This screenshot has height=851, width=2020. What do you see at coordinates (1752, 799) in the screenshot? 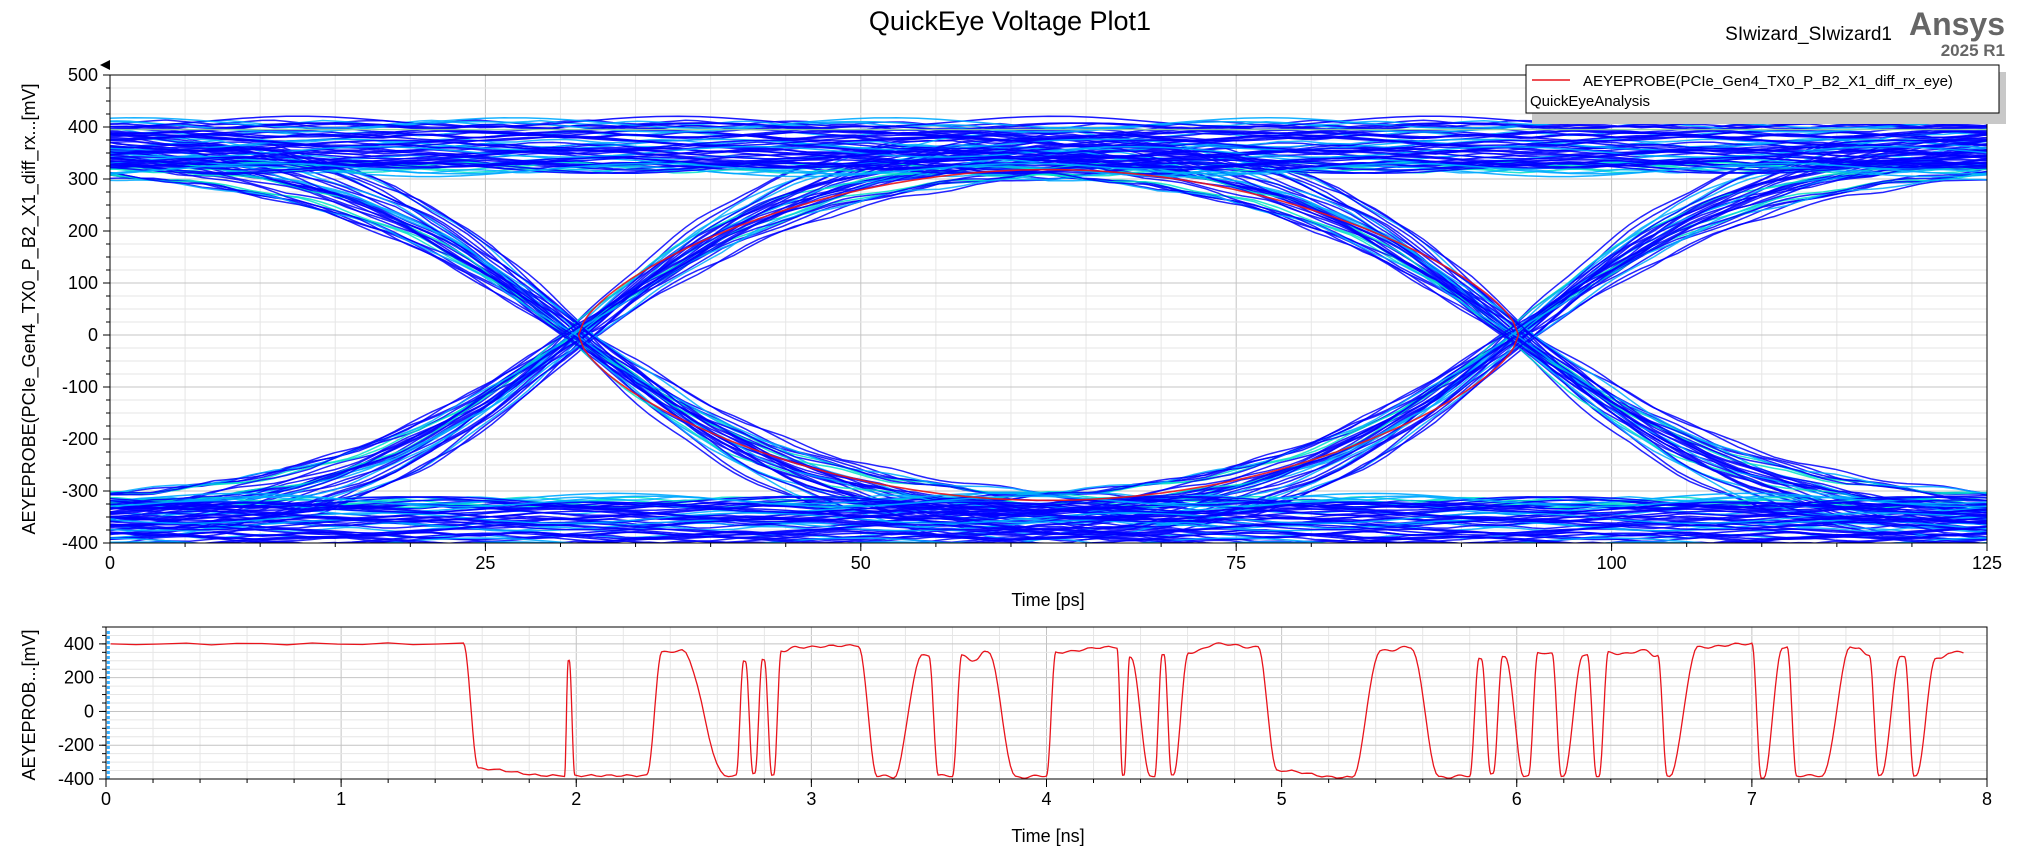
I see `x-tick-label: 7` at bounding box center [1752, 799].